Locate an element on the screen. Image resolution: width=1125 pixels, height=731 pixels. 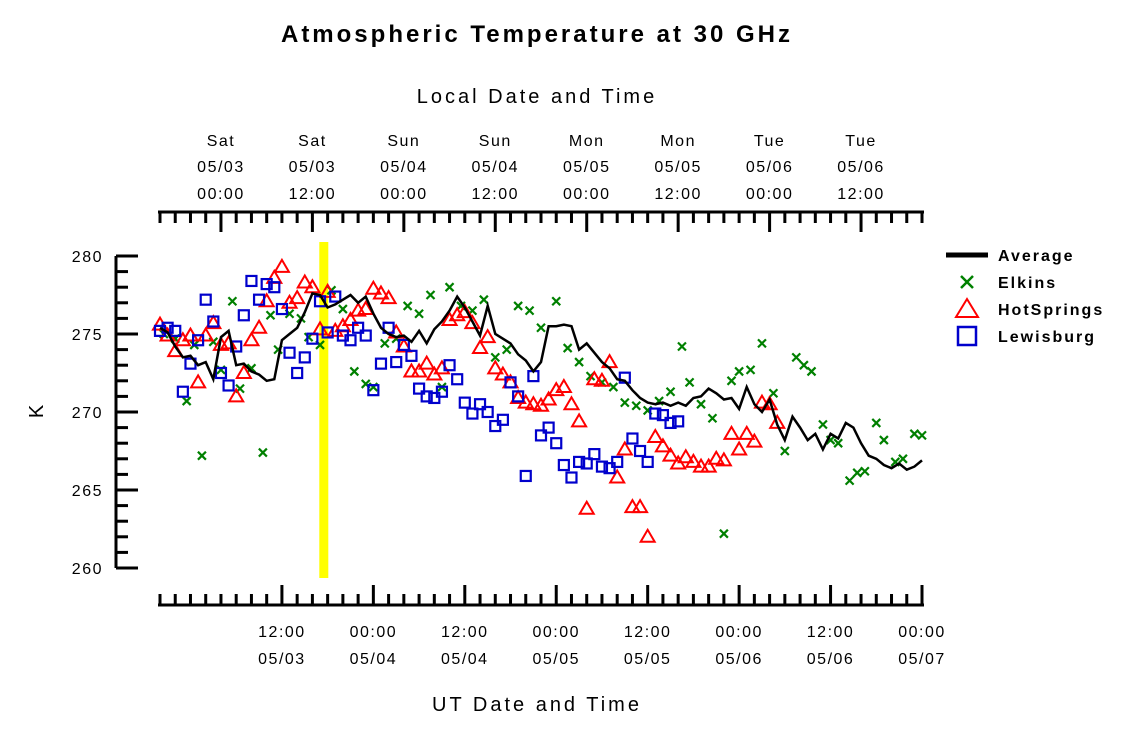
top-tick-date: 05/03 is located at coordinates (313, 167).